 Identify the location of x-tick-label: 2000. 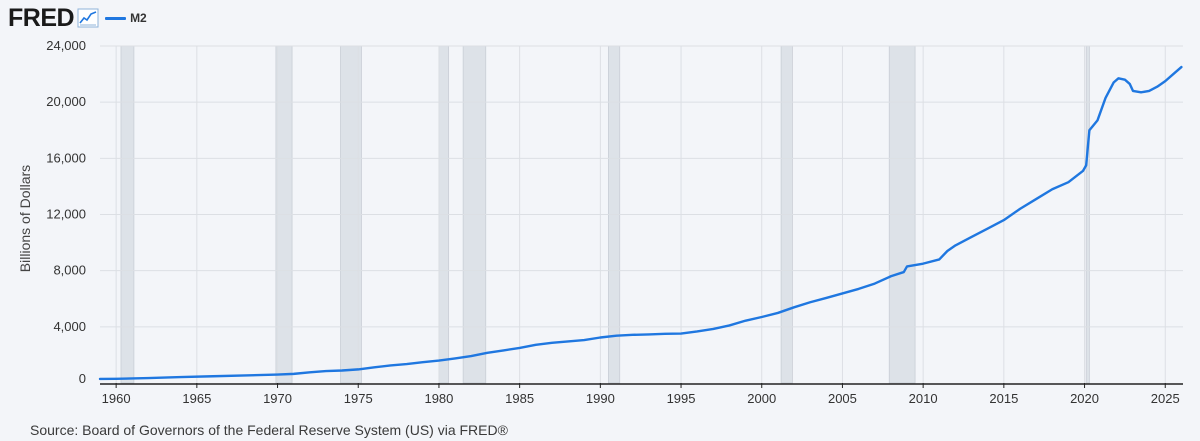
(761, 398).